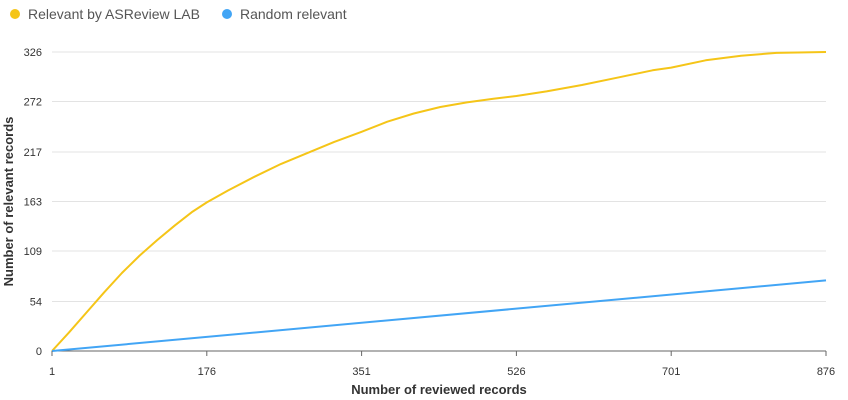  I want to click on y-tick-label: 163, so click(33, 203).